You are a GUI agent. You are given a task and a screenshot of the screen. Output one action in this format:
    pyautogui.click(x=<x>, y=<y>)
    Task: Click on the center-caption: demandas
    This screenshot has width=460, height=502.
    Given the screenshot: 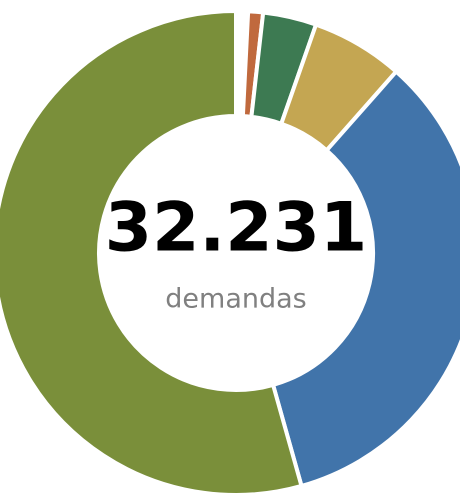 What is the action you would take?
    pyautogui.click(x=235, y=299)
    